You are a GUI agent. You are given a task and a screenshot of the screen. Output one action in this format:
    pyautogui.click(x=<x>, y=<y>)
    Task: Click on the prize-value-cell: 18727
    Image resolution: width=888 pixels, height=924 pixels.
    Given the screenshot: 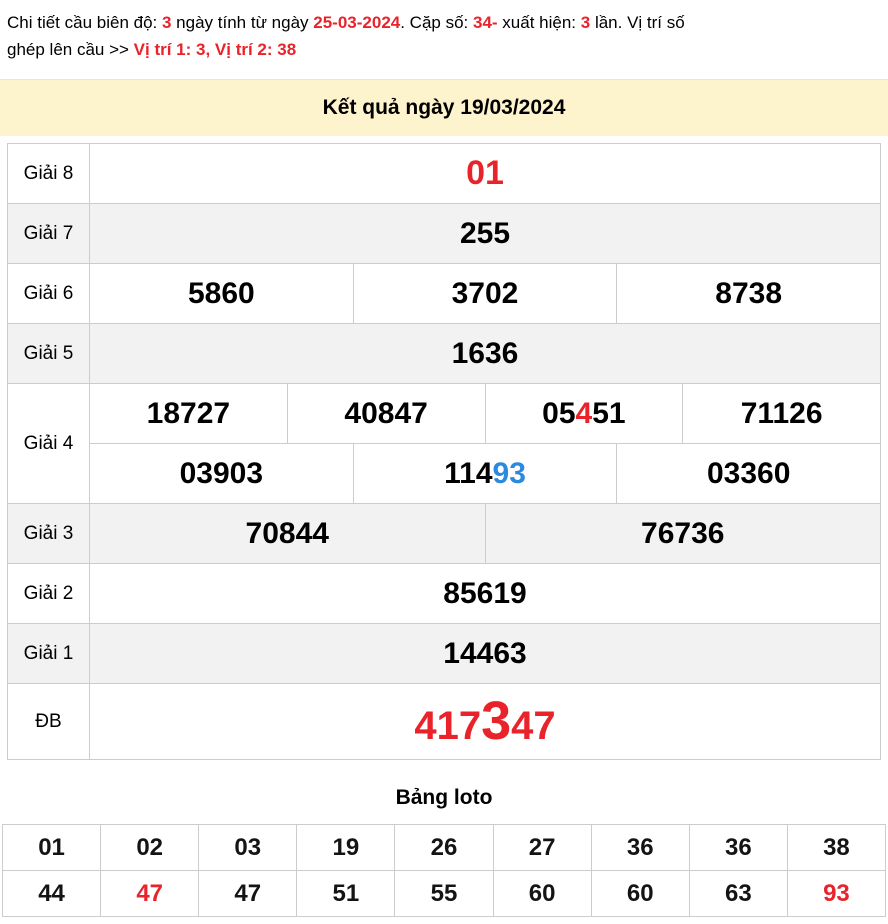 What is the action you would take?
    pyautogui.click(x=188, y=413)
    